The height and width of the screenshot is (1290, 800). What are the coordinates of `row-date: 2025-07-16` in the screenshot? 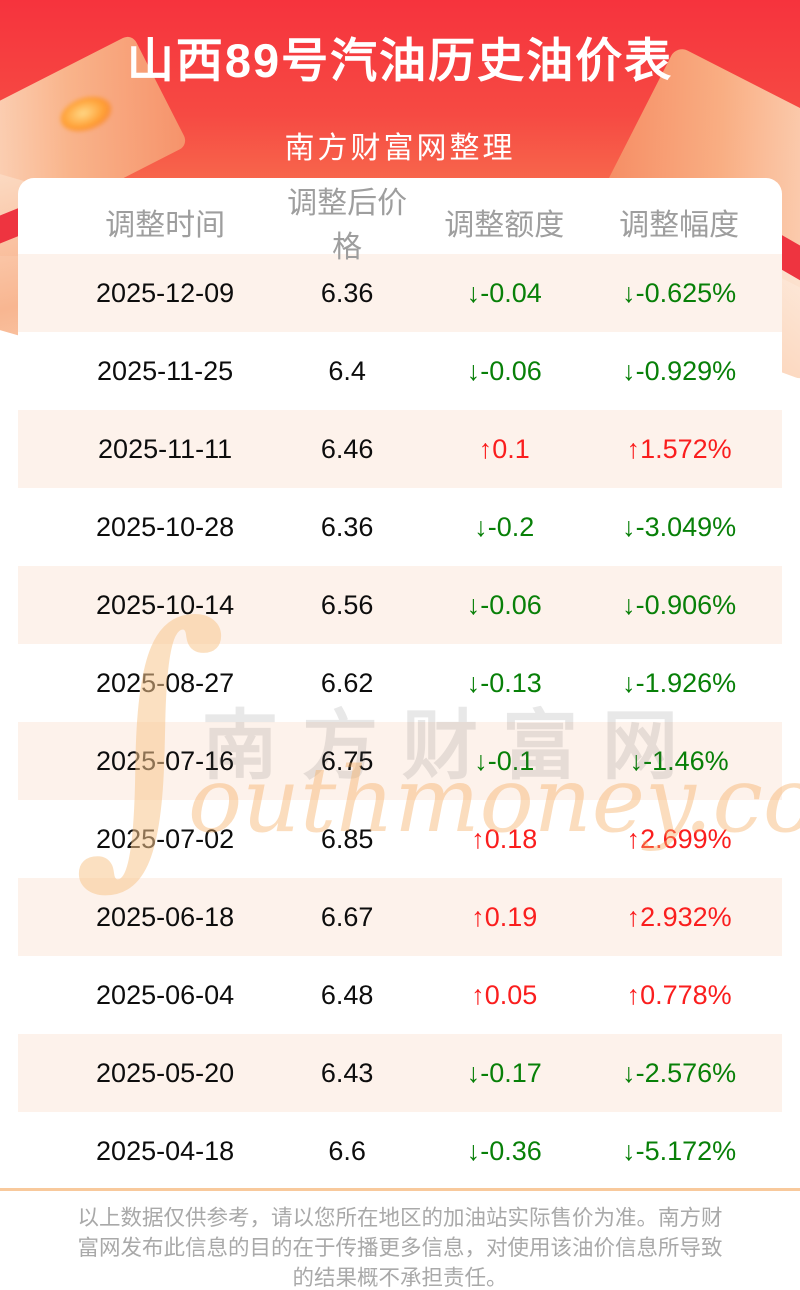 It's located at (165, 760).